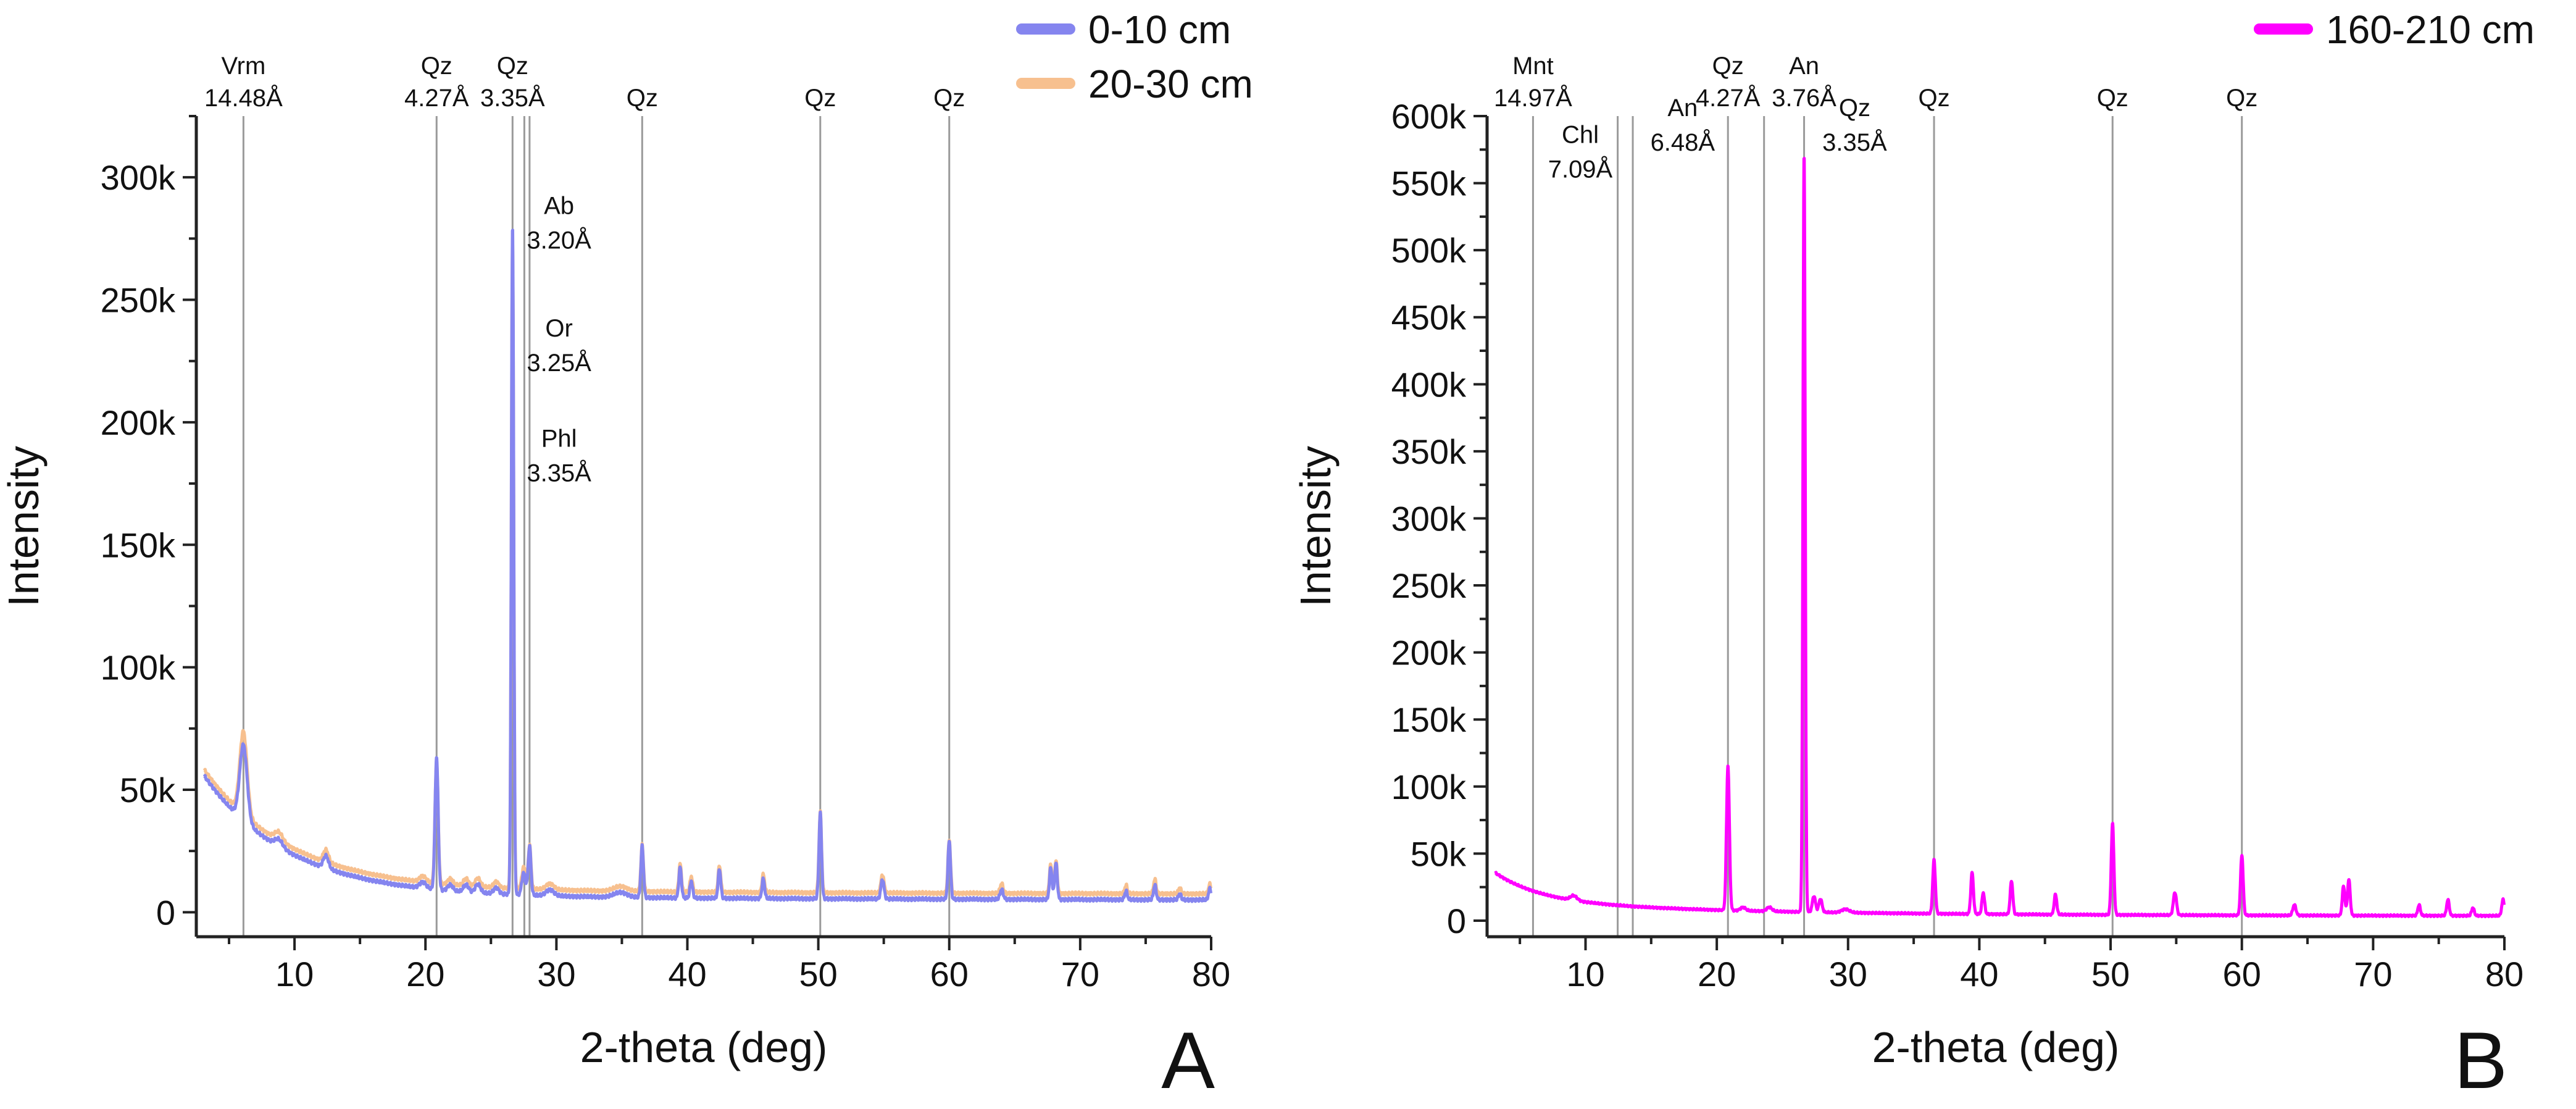 The height and width of the screenshot is (1109, 2576). I want to click on y-tick-label: 550k, so click(1429, 183).